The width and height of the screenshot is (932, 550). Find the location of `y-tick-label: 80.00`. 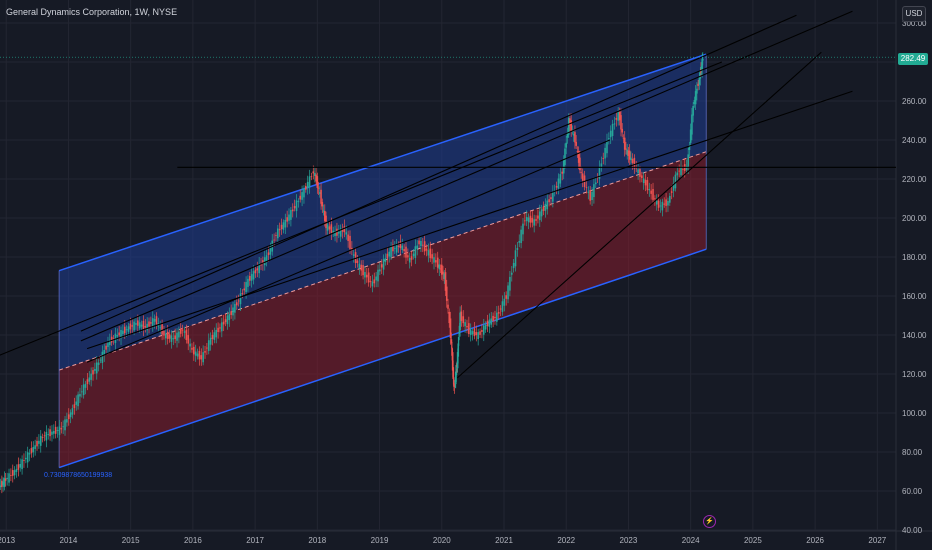

y-tick-label: 80.00 is located at coordinates (912, 452).